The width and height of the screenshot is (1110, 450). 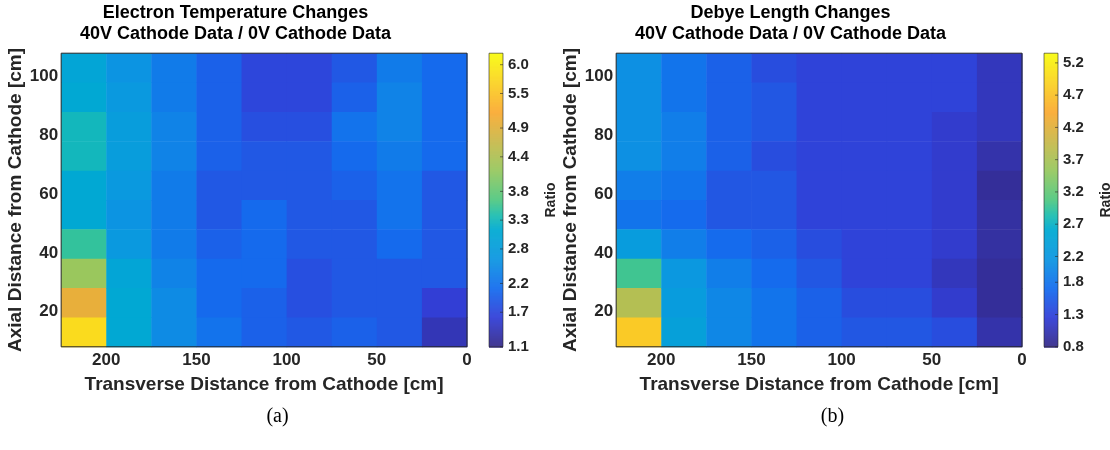 I want to click on chart-title: Debye Length Changes, so click(x=790, y=11).